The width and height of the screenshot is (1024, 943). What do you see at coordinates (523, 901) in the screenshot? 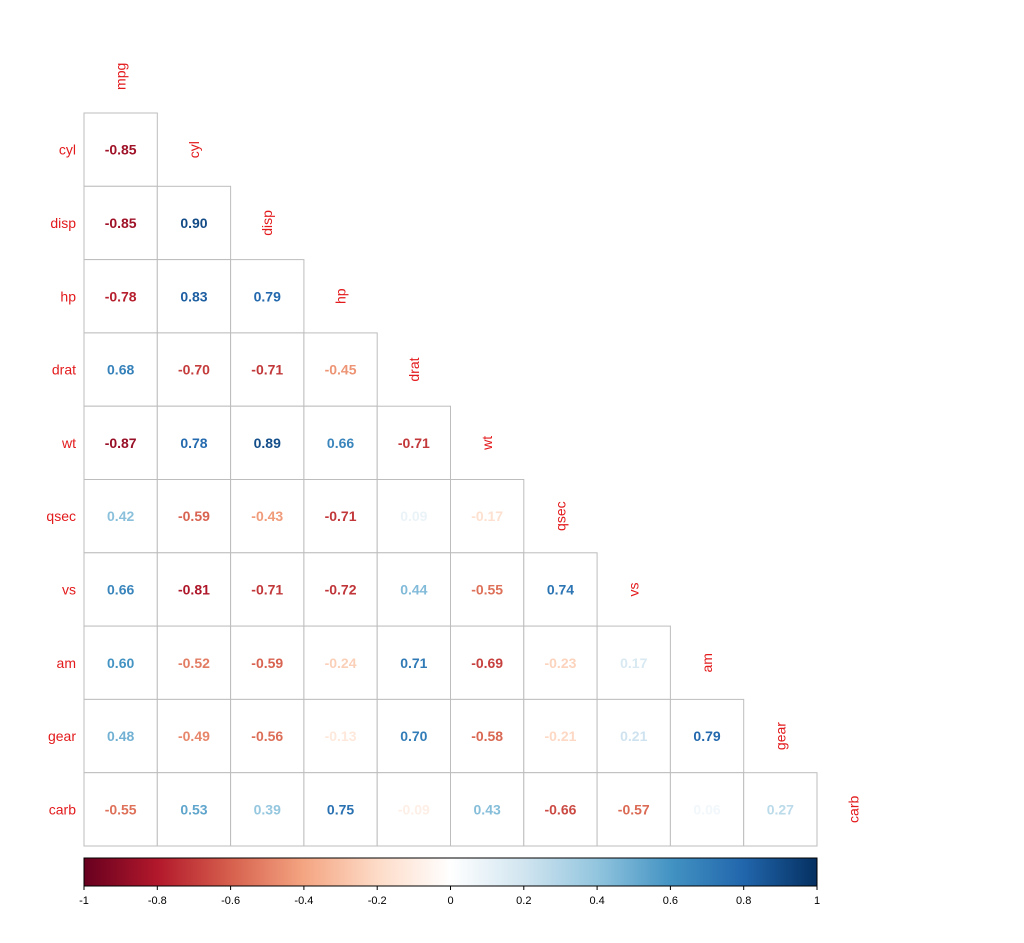
I see `colorbar-tick-label: 0.2` at bounding box center [523, 901].